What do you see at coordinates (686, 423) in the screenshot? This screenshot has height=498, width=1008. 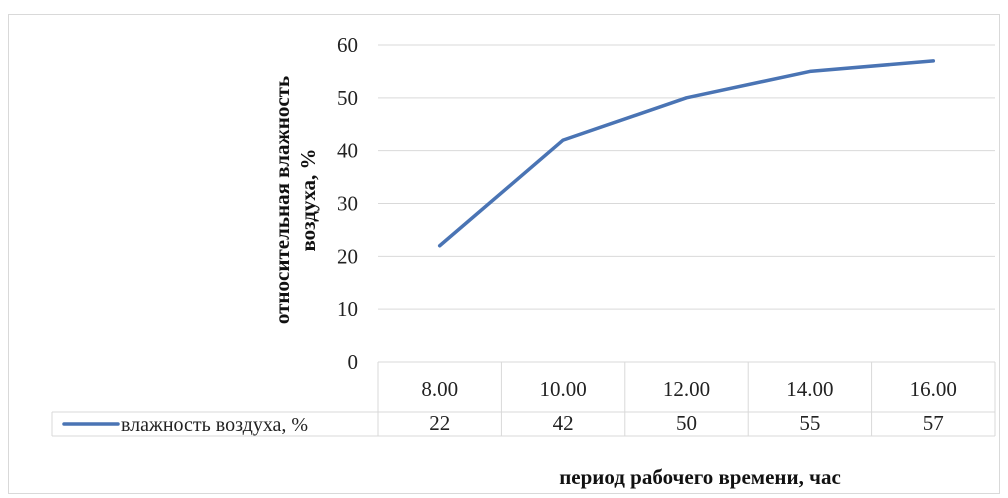 I see `table-value: 50` at bounding box center [686, 423].